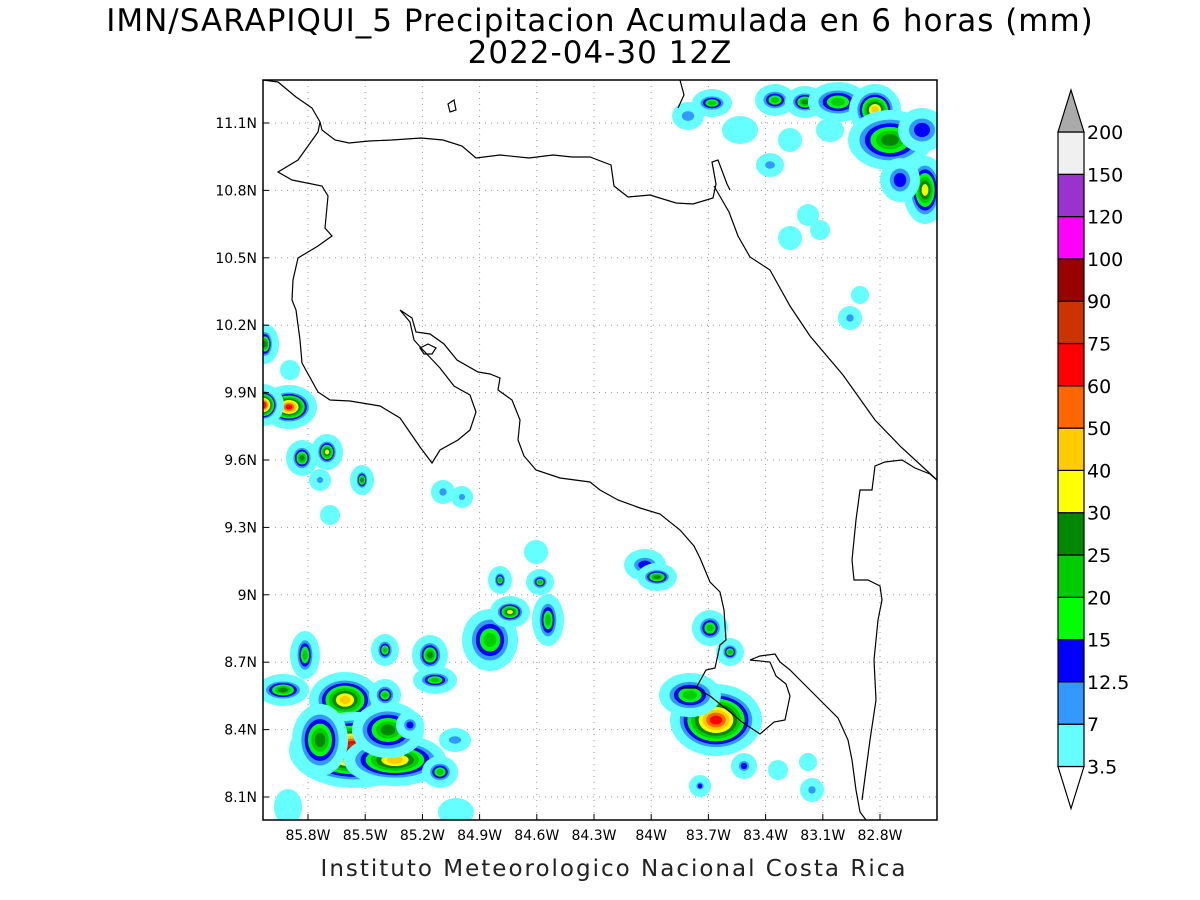 The height and width of the screenshot is (900, 1200). I want to click on island-north, so click(452, 106).